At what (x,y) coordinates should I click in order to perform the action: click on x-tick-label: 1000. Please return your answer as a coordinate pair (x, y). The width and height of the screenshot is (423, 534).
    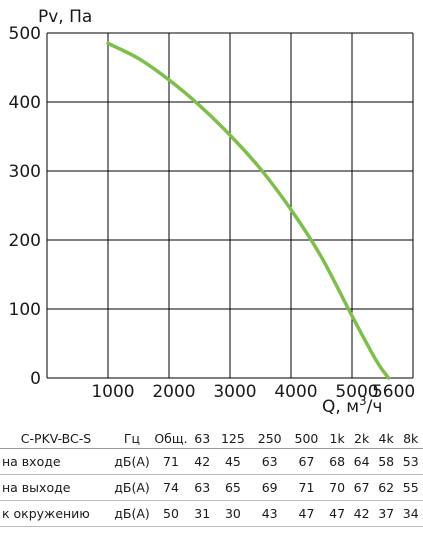
    Looking at the image, I should click on (112, 392).